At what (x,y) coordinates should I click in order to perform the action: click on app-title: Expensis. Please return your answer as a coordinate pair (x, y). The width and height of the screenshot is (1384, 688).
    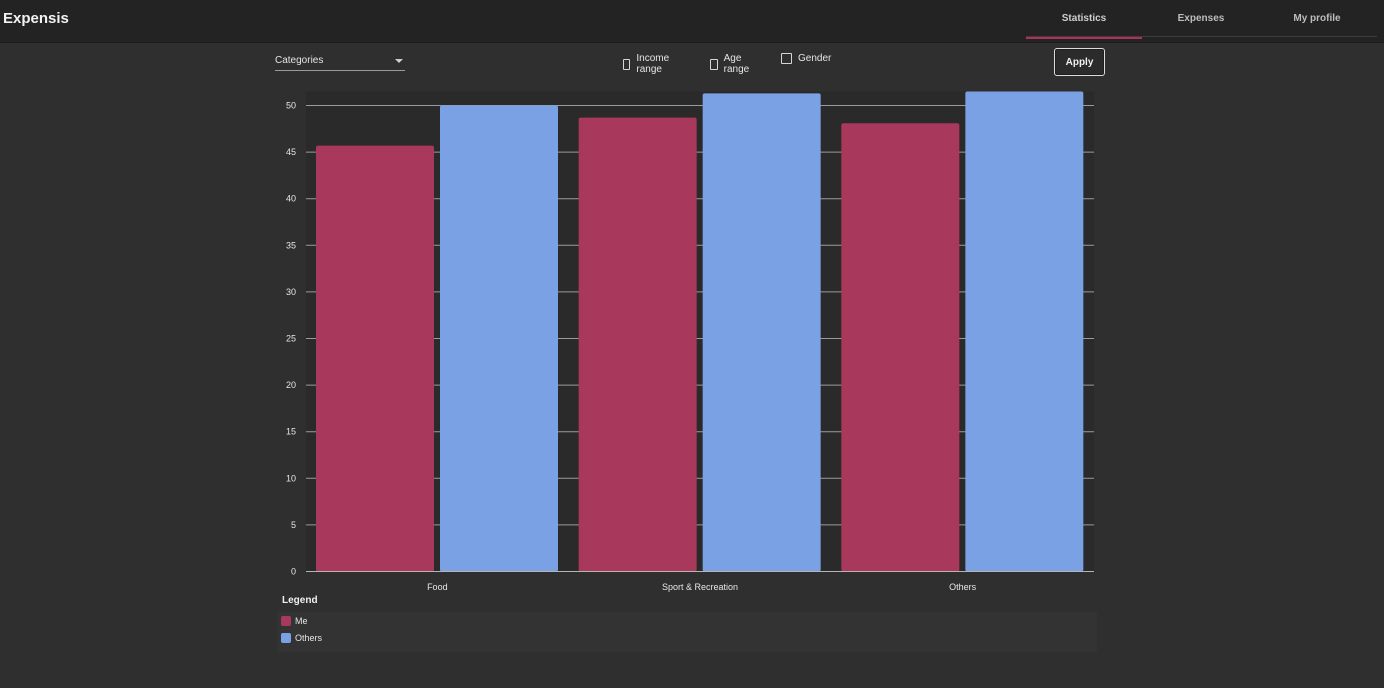
    Looking at the image, I should click on (36, 18).